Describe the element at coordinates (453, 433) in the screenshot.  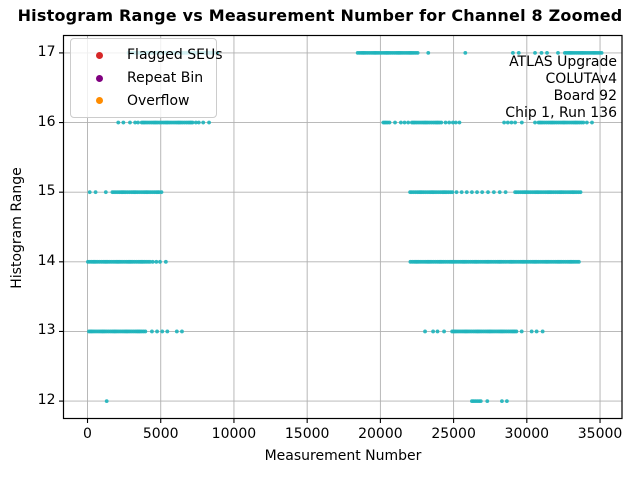
I see `x-tick-label: 25000` at that location.